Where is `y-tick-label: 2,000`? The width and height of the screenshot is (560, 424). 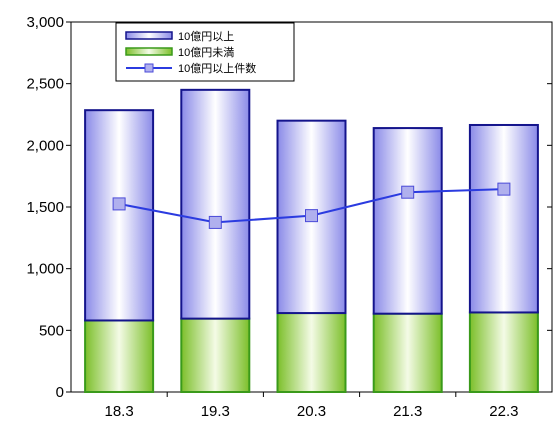
y-tick-label: 2,000 is located at coordinates (45, 145).